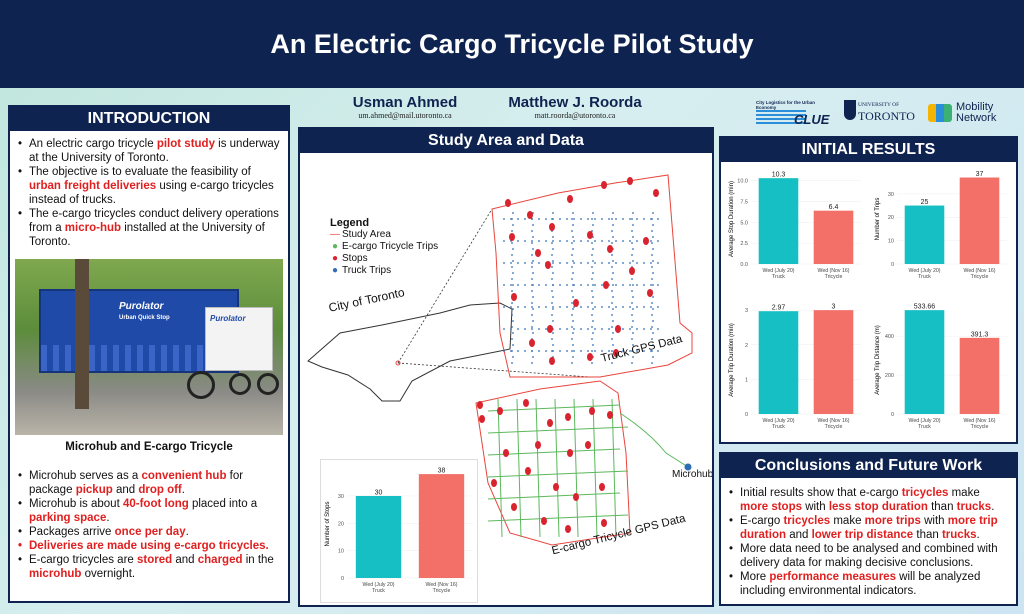  Describe the element at coordinates (815, 507) in the screenshot. I see `bullet-text: with` at that location.